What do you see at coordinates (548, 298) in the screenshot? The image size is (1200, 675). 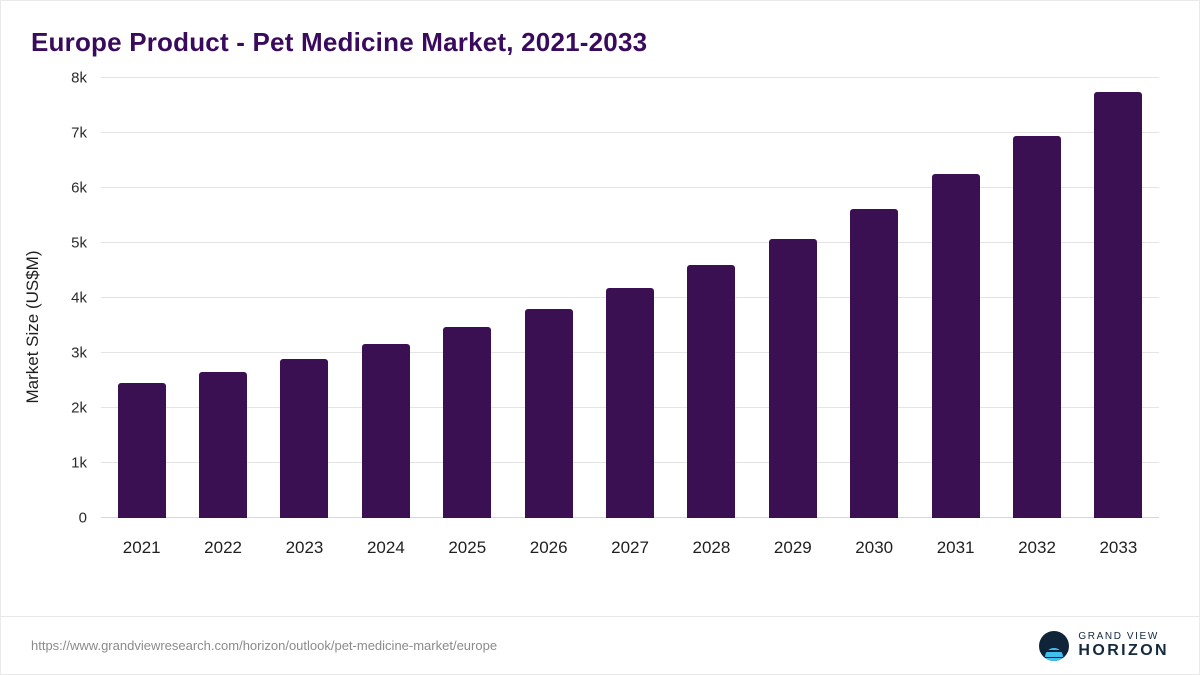 I see `bar-column-2026` at bounding box center [548, 298].